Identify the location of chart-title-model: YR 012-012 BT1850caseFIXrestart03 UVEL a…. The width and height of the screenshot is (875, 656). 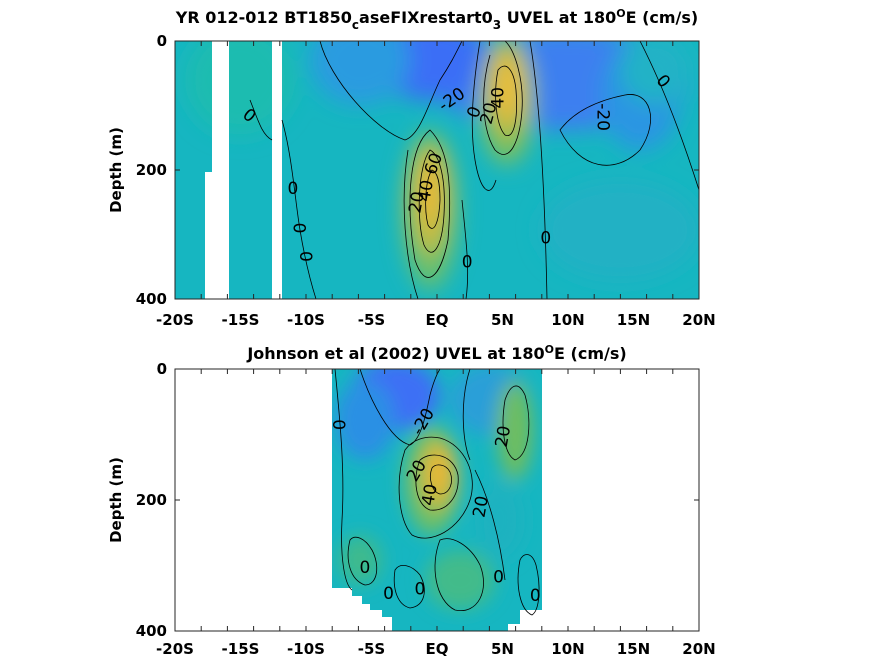
(436, 19).